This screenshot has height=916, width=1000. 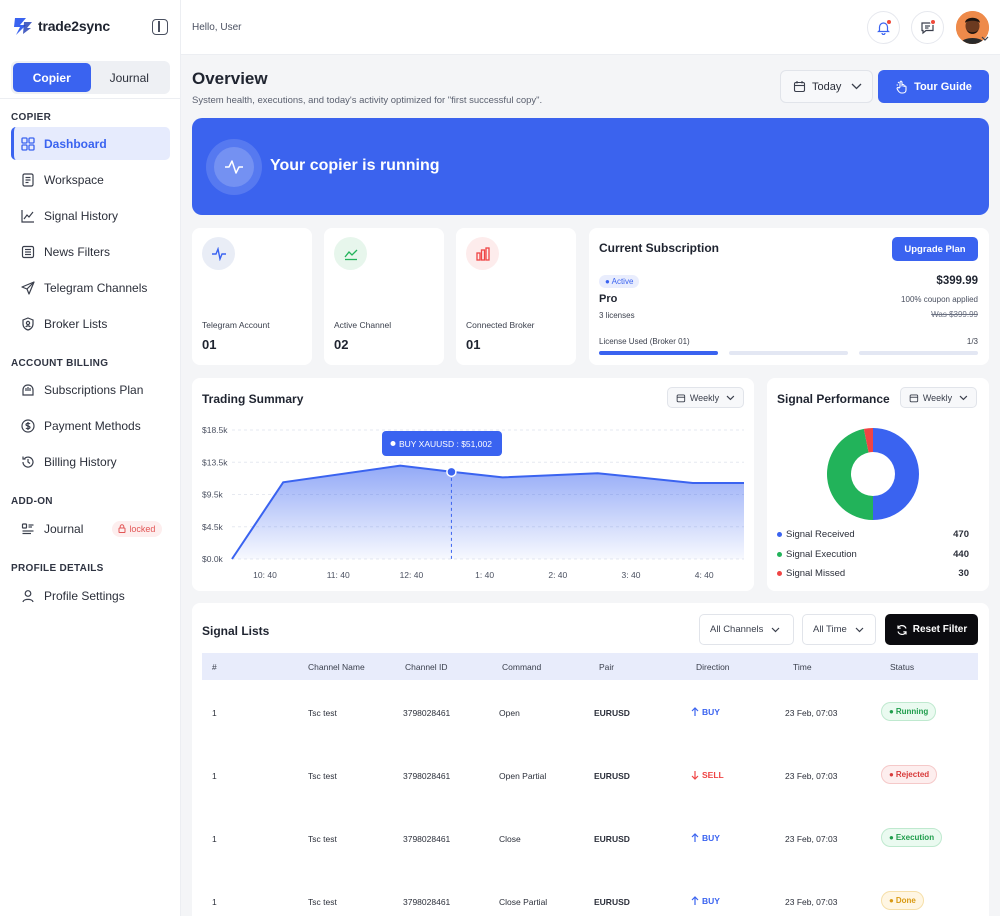 What do you see at coordinates (234, 167) in the screenshot?
I see `pulse-icon` at bounding box center [234, 167].